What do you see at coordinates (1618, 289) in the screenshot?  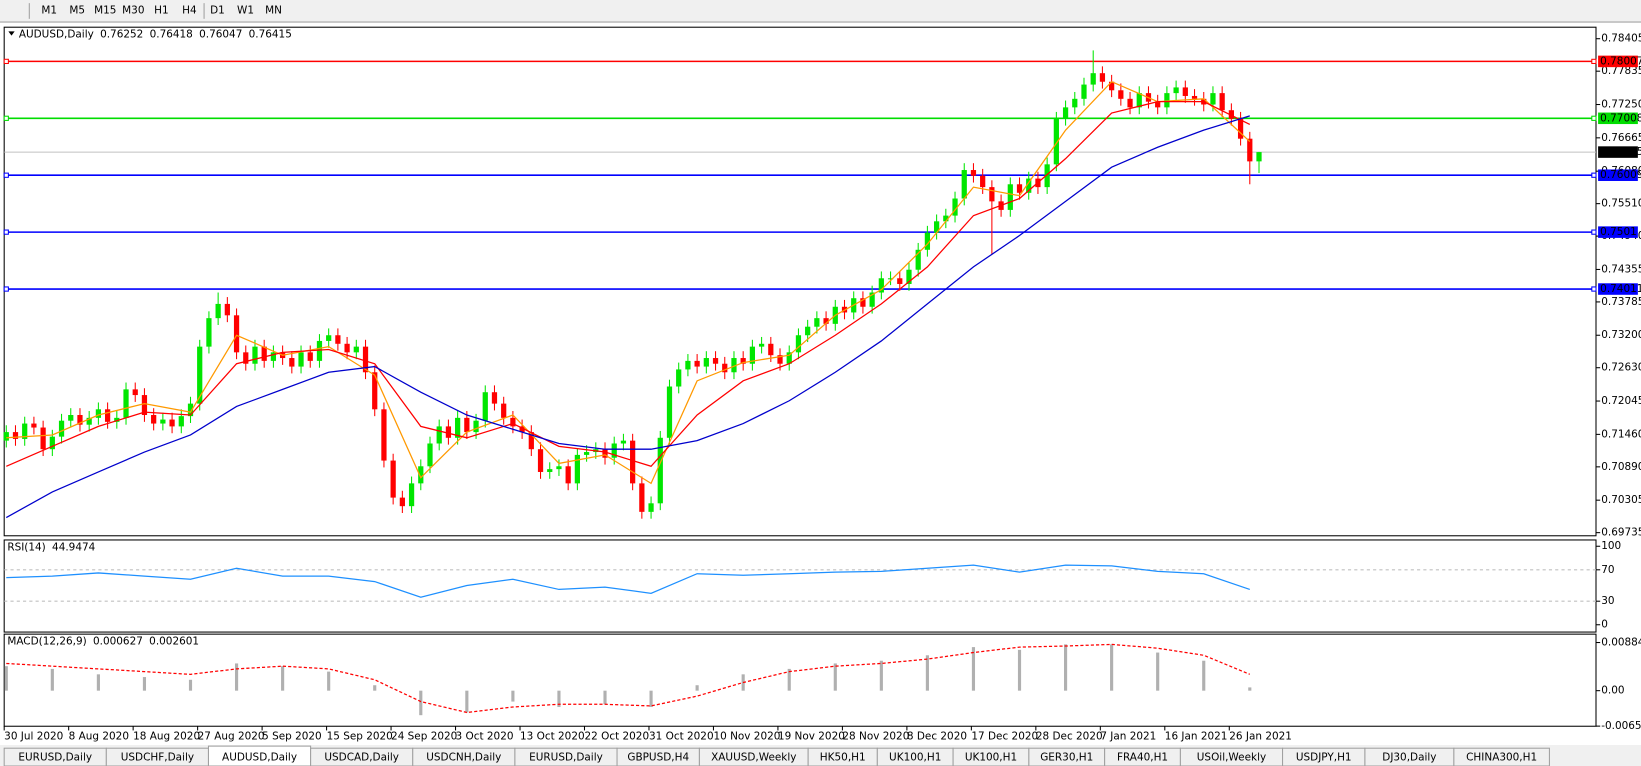 I see `level-label-box` at bounding box center [1618, 289].